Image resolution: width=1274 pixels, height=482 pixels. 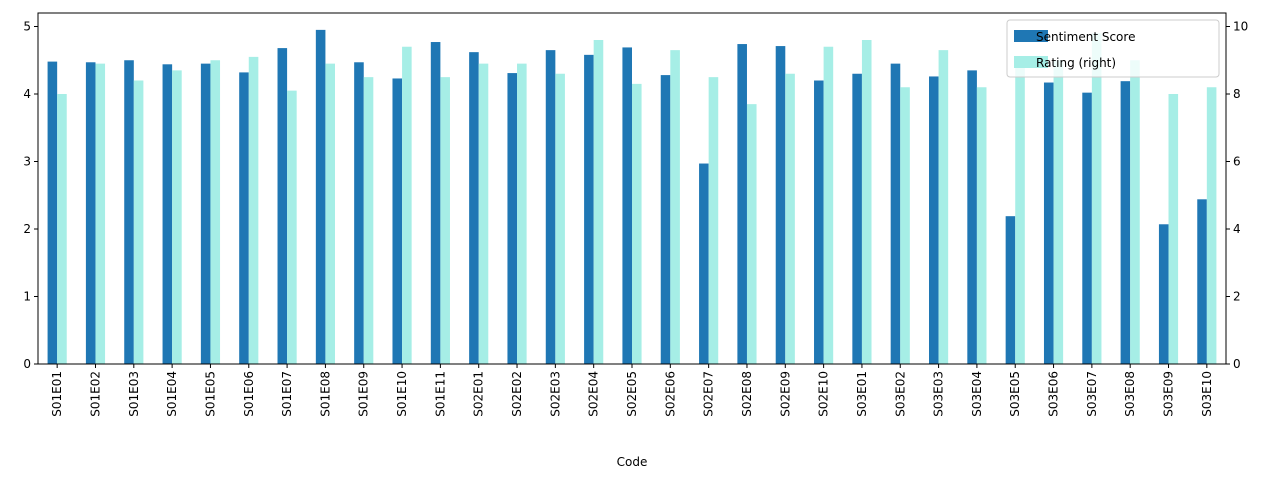 I want to click on x-tick-label: S01E06, so click(x=249, y=394).